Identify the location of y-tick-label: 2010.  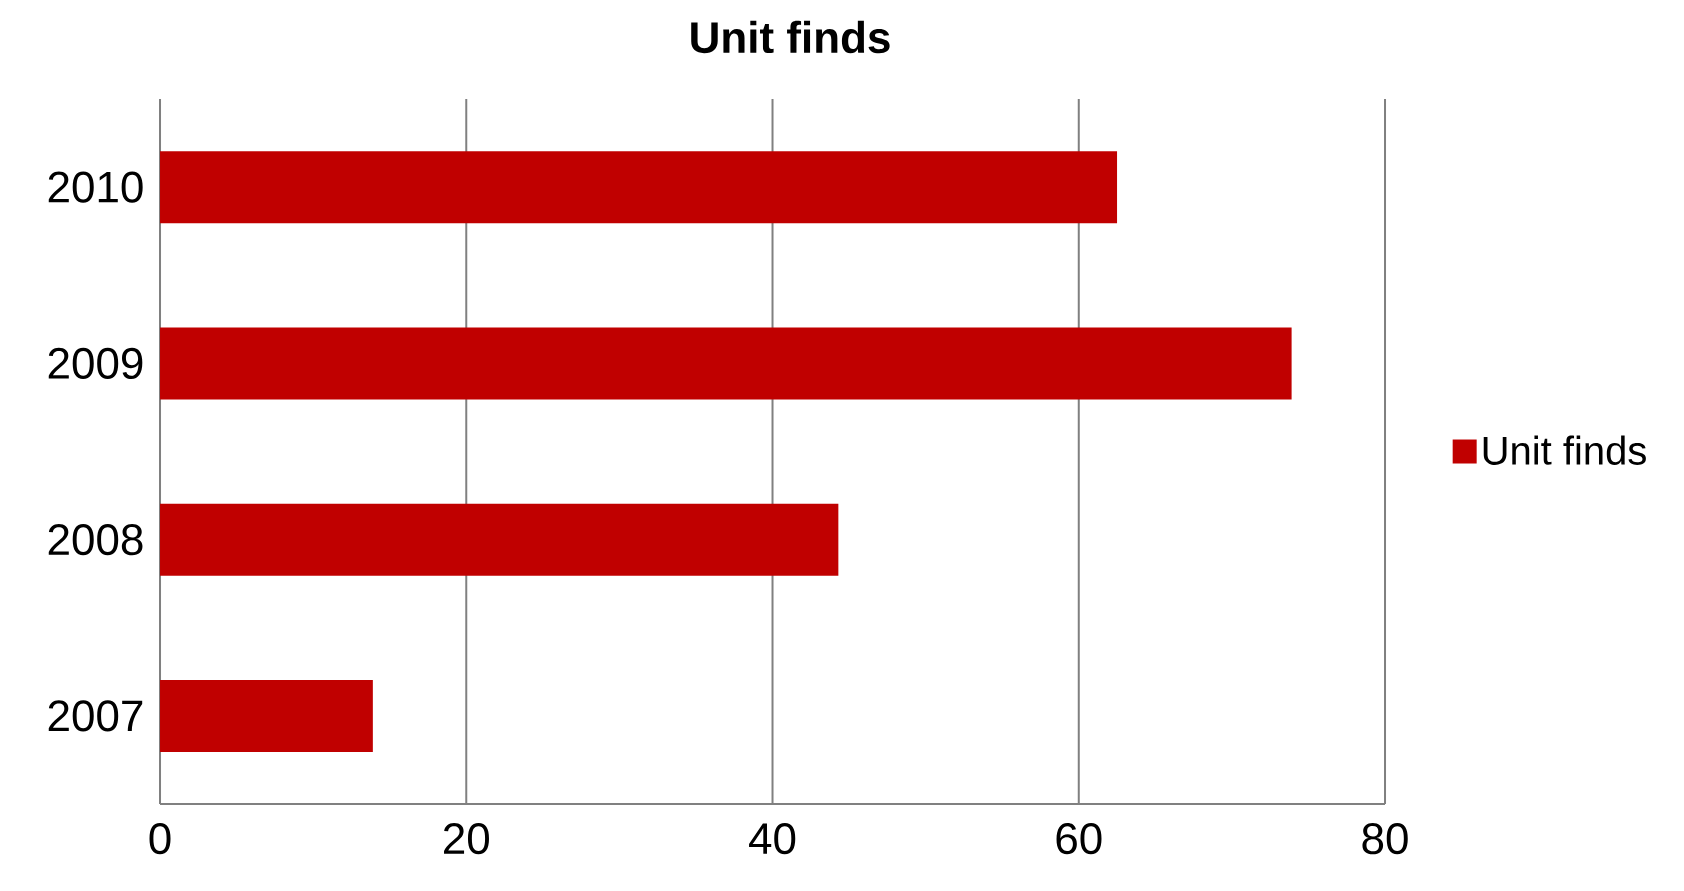
(95, 187).